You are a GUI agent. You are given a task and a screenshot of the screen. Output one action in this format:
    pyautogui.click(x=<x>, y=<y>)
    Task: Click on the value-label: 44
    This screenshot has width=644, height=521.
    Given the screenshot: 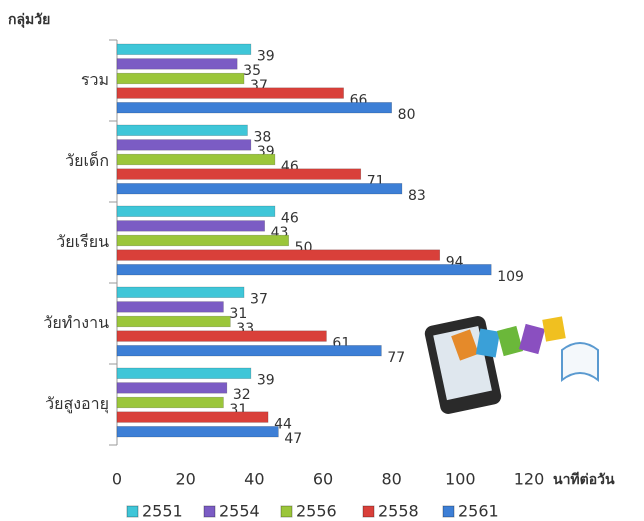 What is the action you would take?
    pyautogui.click(x=283, y=424)
    